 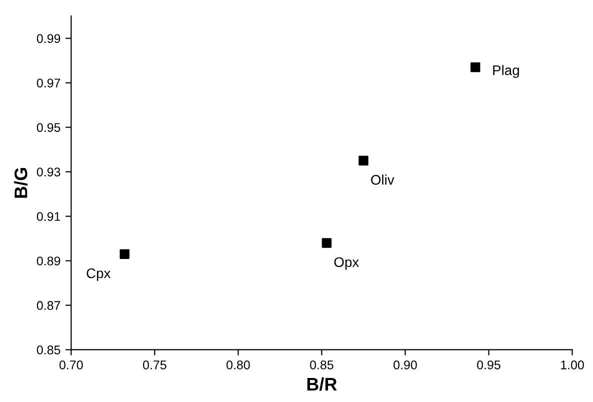 What do you see at coordinates (48, 127) in the screenshot?
I see `y-tick-label: 0.95` at bounding box center [48, 127].